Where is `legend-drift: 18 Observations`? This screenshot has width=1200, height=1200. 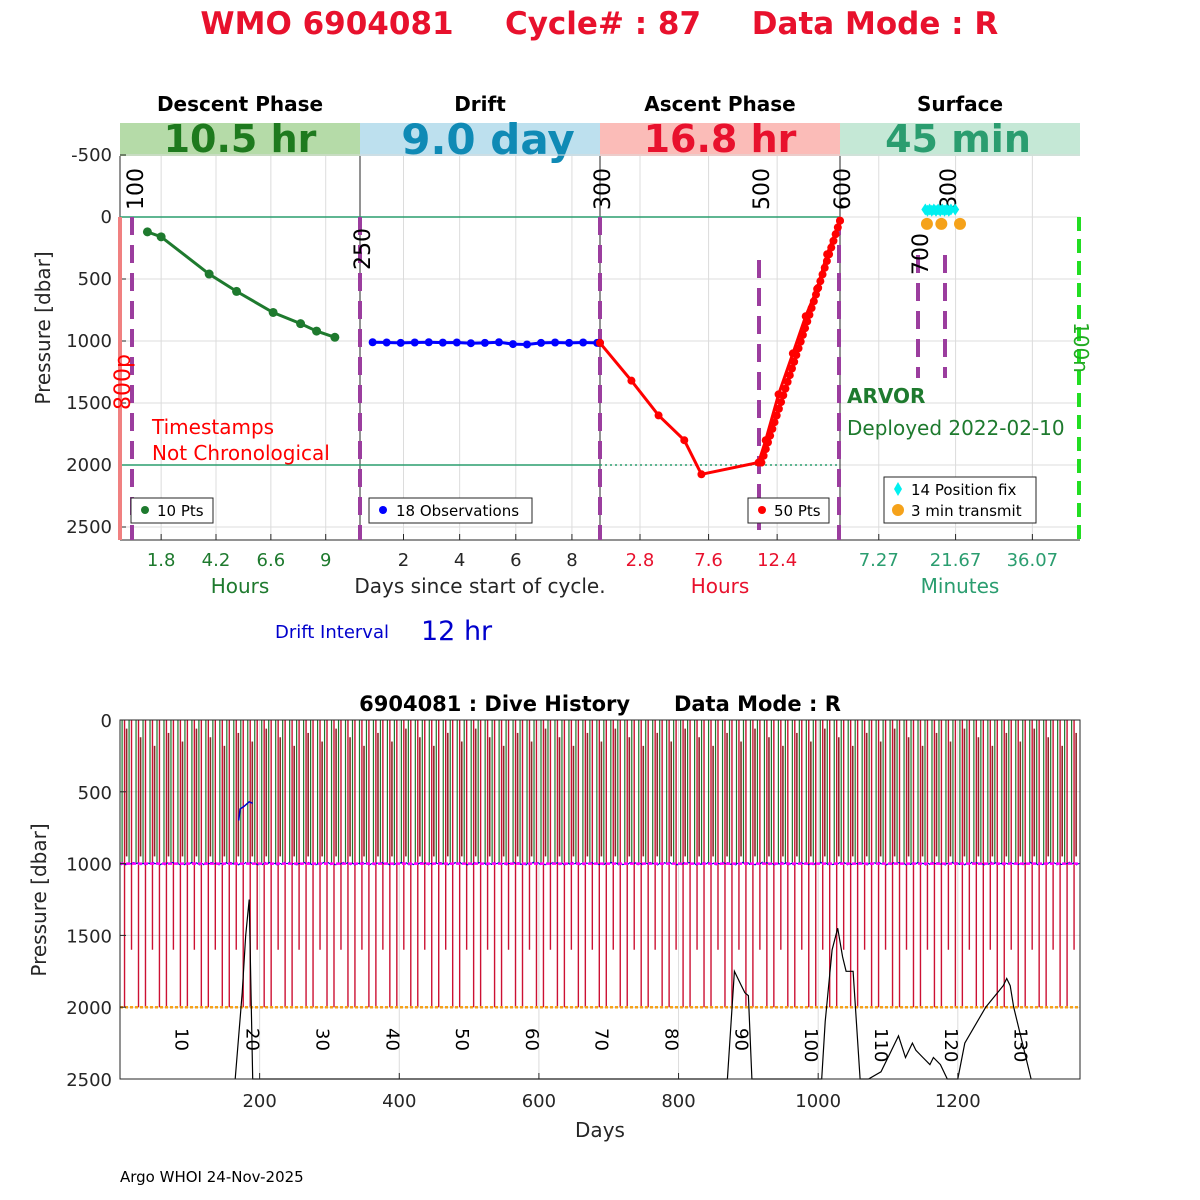
legend-drift: 18 Observations is located at coordinates (450, 510).